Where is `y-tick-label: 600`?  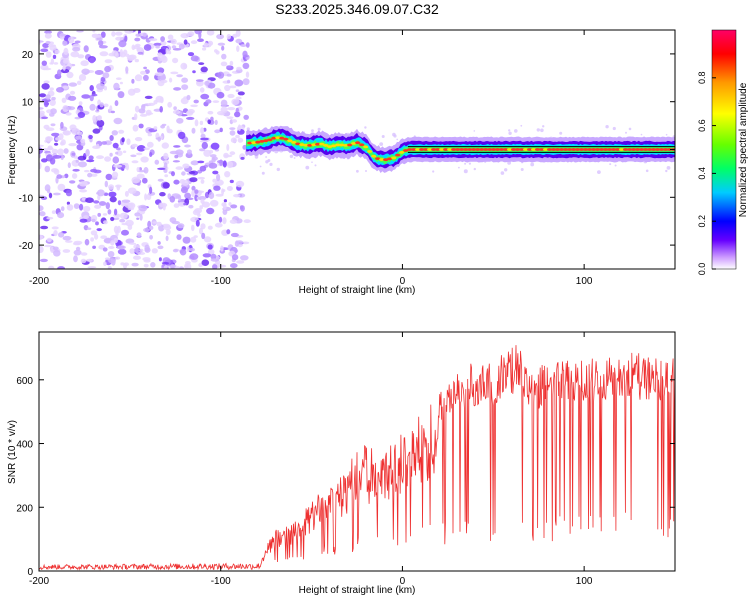 y-tick-label: 600 is located at coordinates (24, 381).